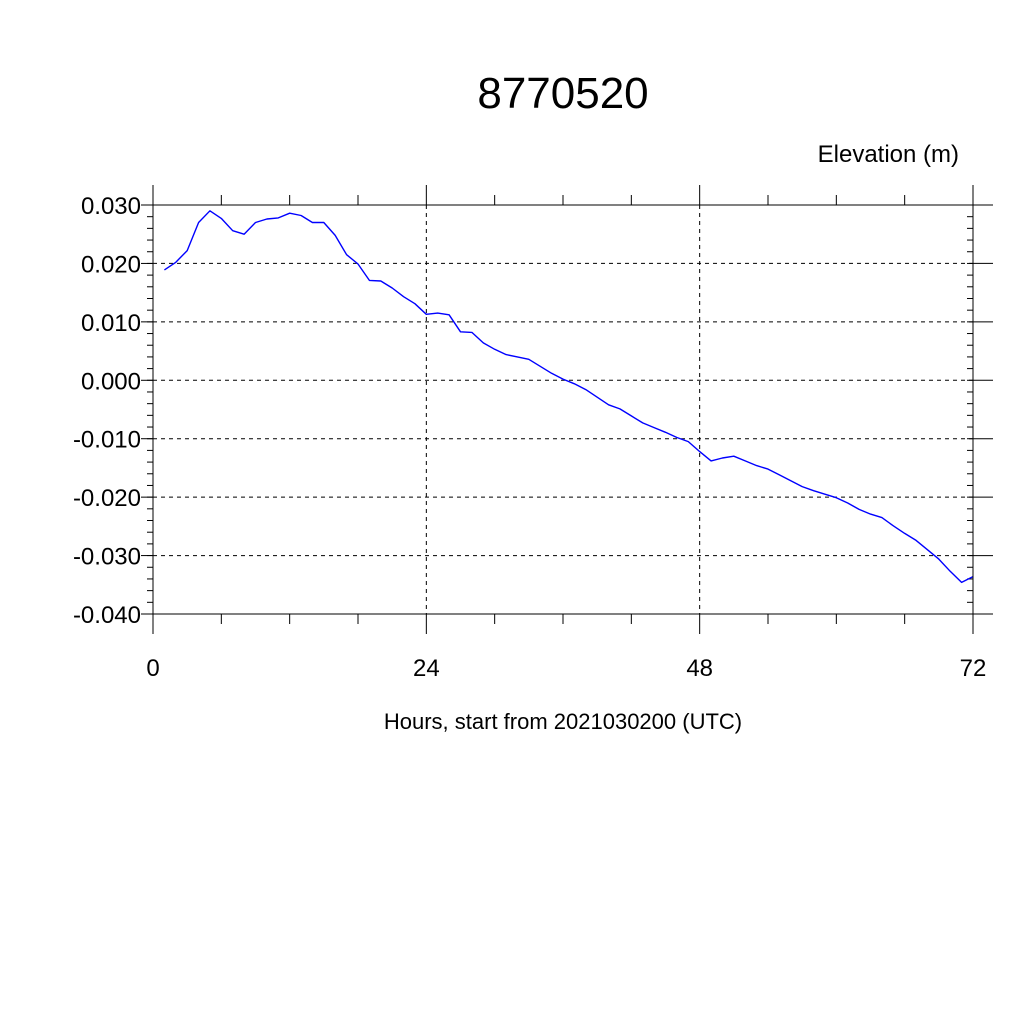  Describe the element at coordinates (107, 498) in the screenshot. I see `y-tick-label: -0.020` at that location.